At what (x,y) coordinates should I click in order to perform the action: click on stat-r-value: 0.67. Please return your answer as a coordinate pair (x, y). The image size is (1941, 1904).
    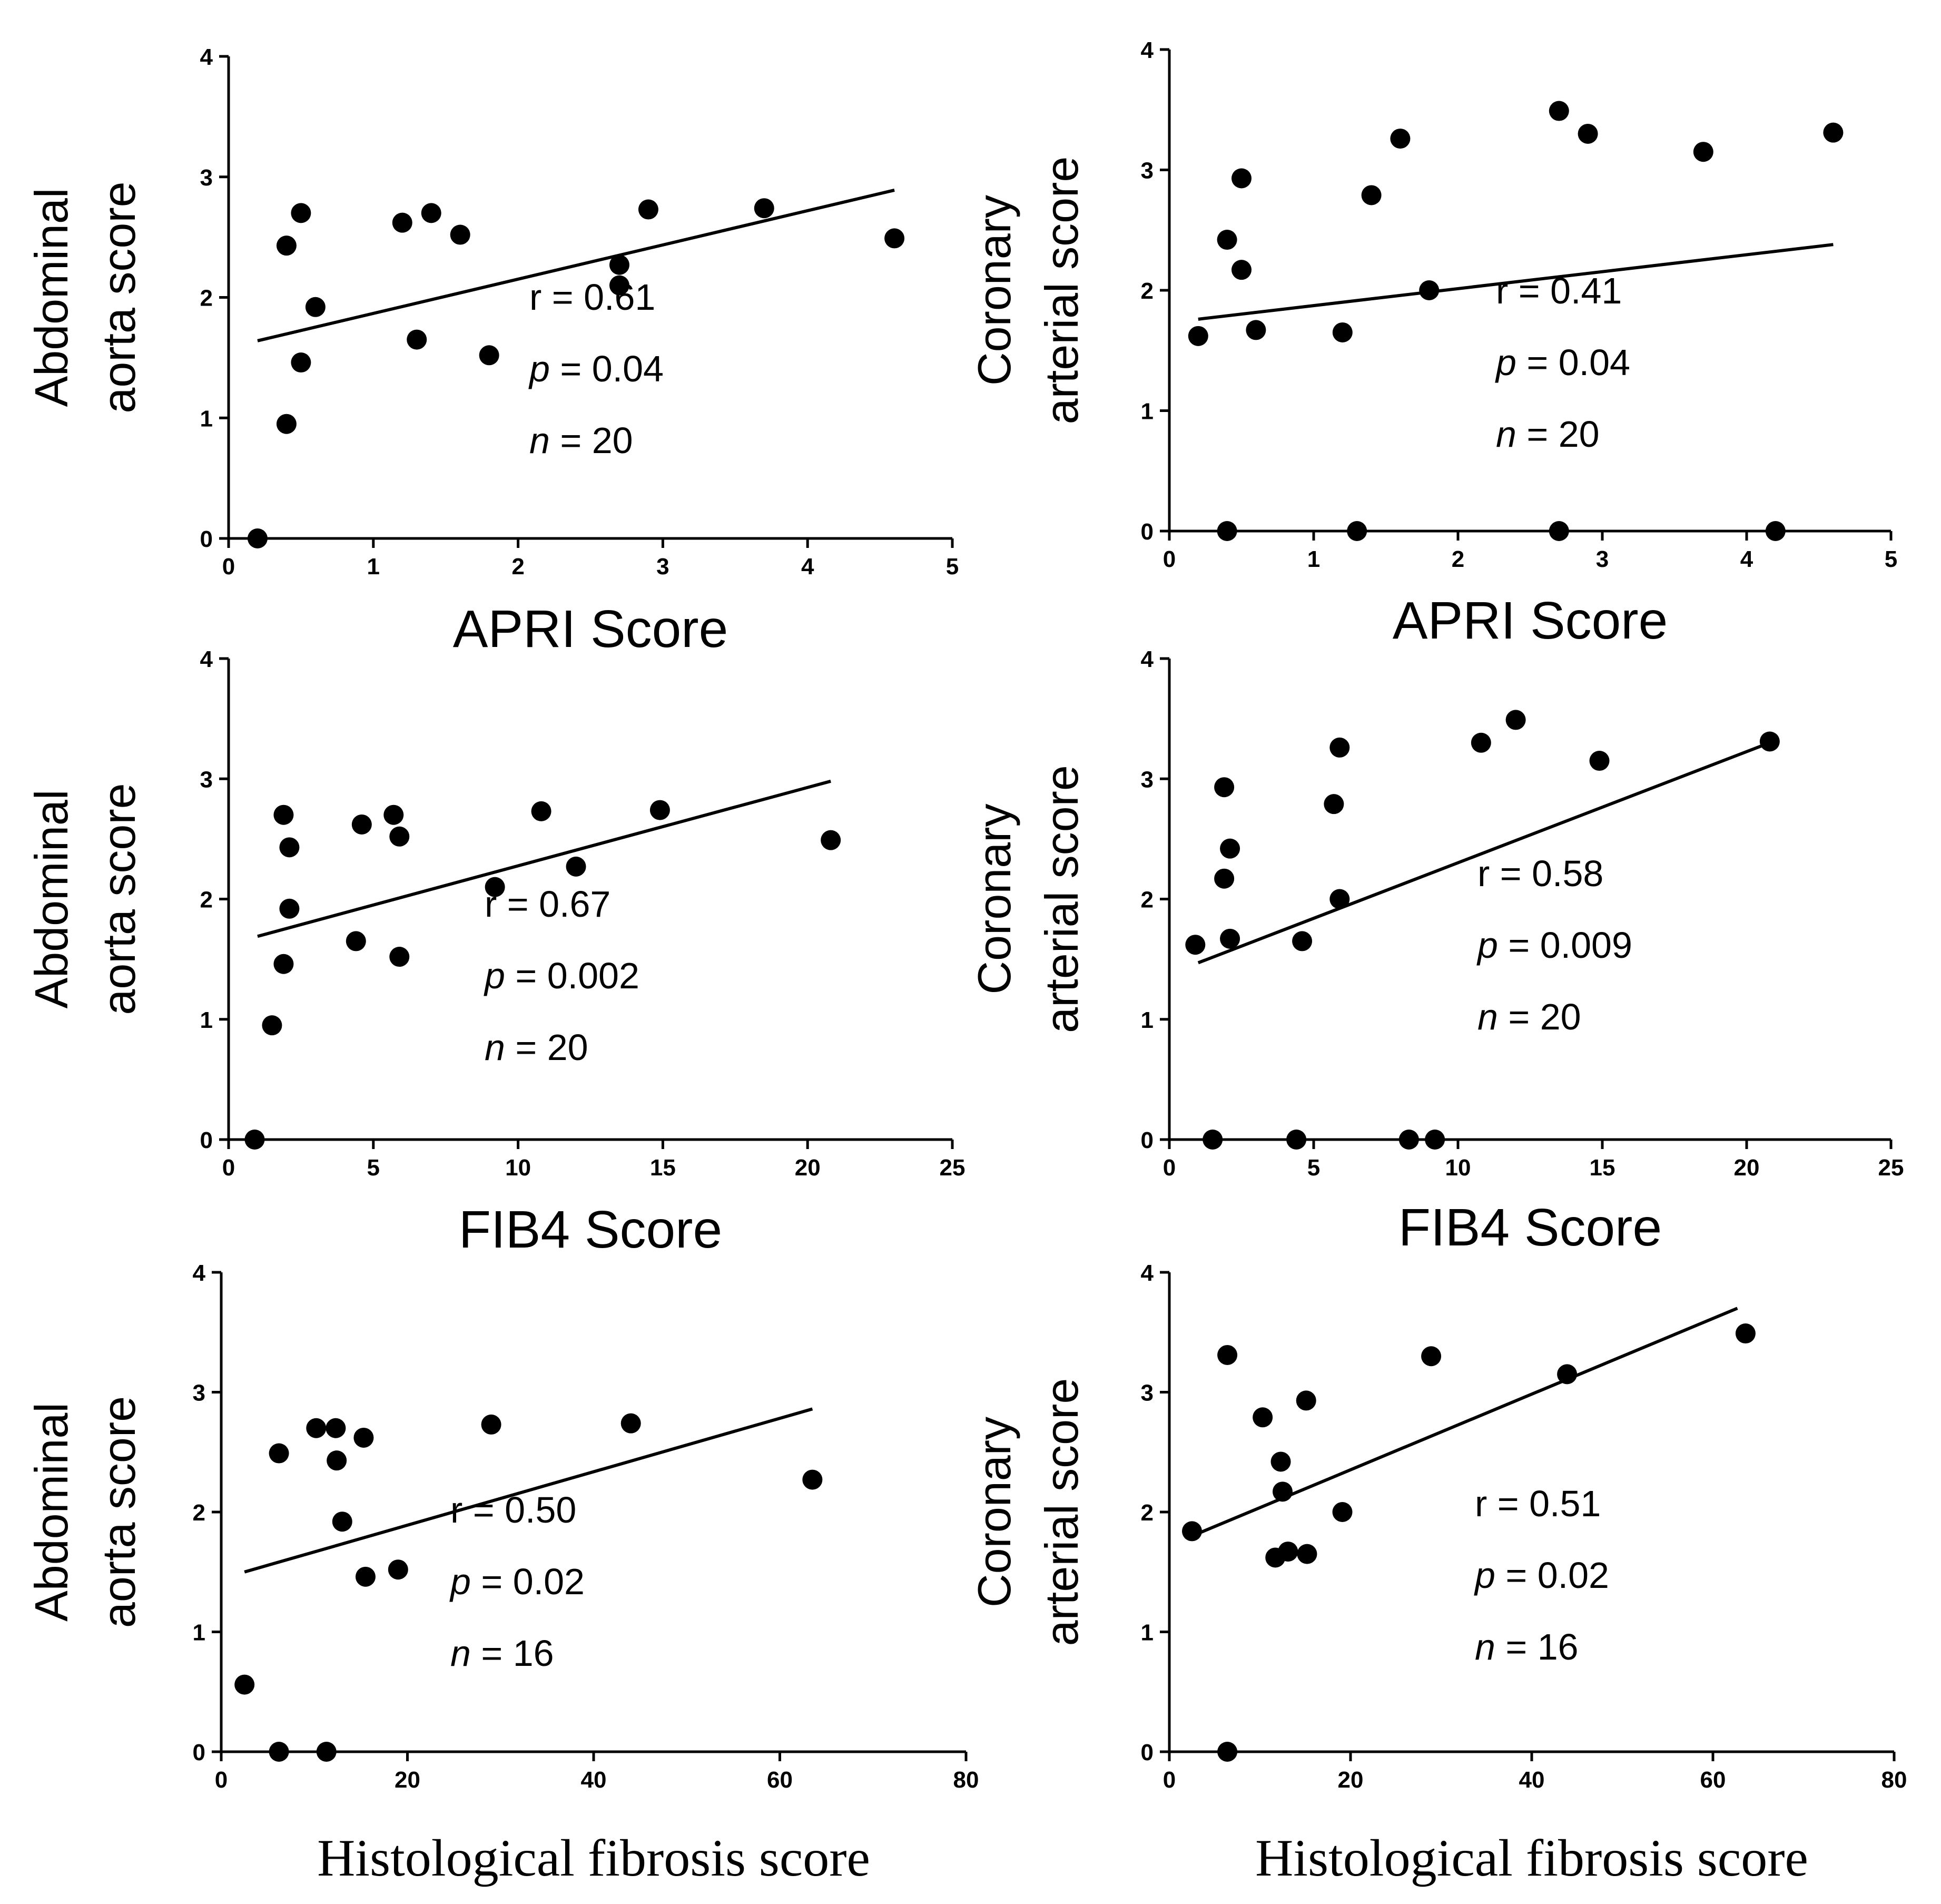
    Looking at the image, I should click on (574, 904).